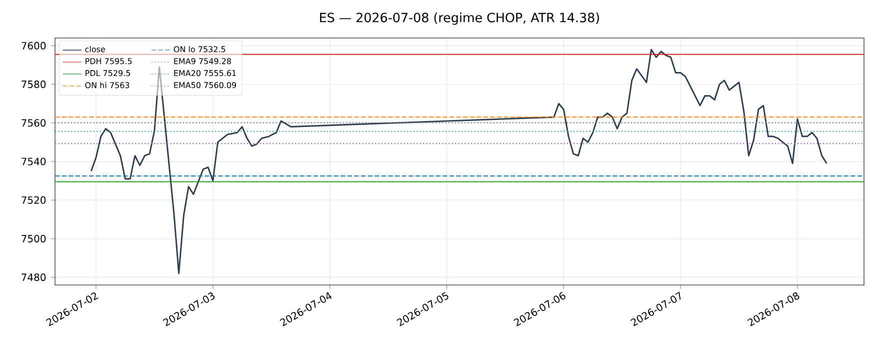  Describe the element at coordinates (205, 85) in the screenshot. I see `legend-label: EMA50 7560.09` at that location.